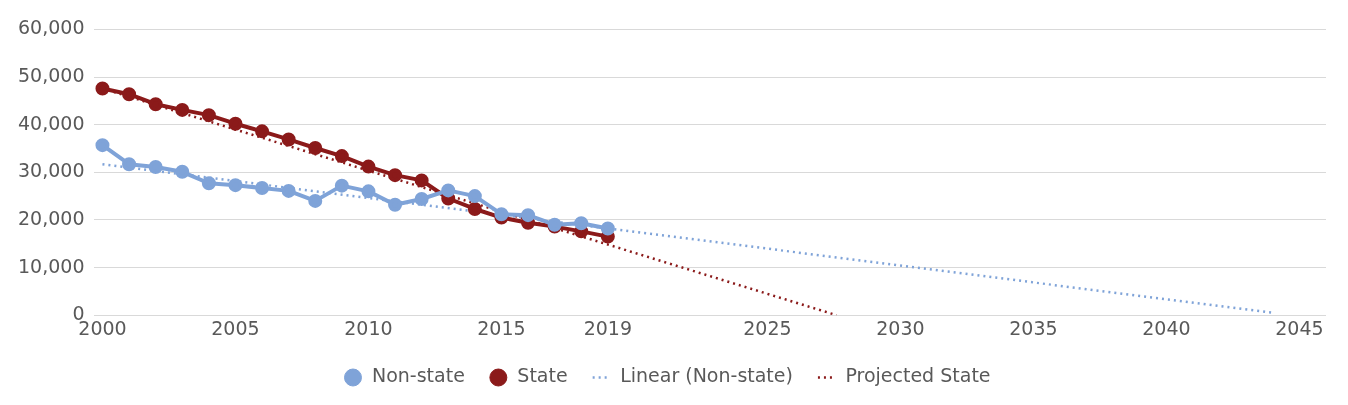  What do you see at coordinates (706, 375) in the screenshot?
I see `legend-label: Linear (Non-state)` at bounding box center [706, 375].